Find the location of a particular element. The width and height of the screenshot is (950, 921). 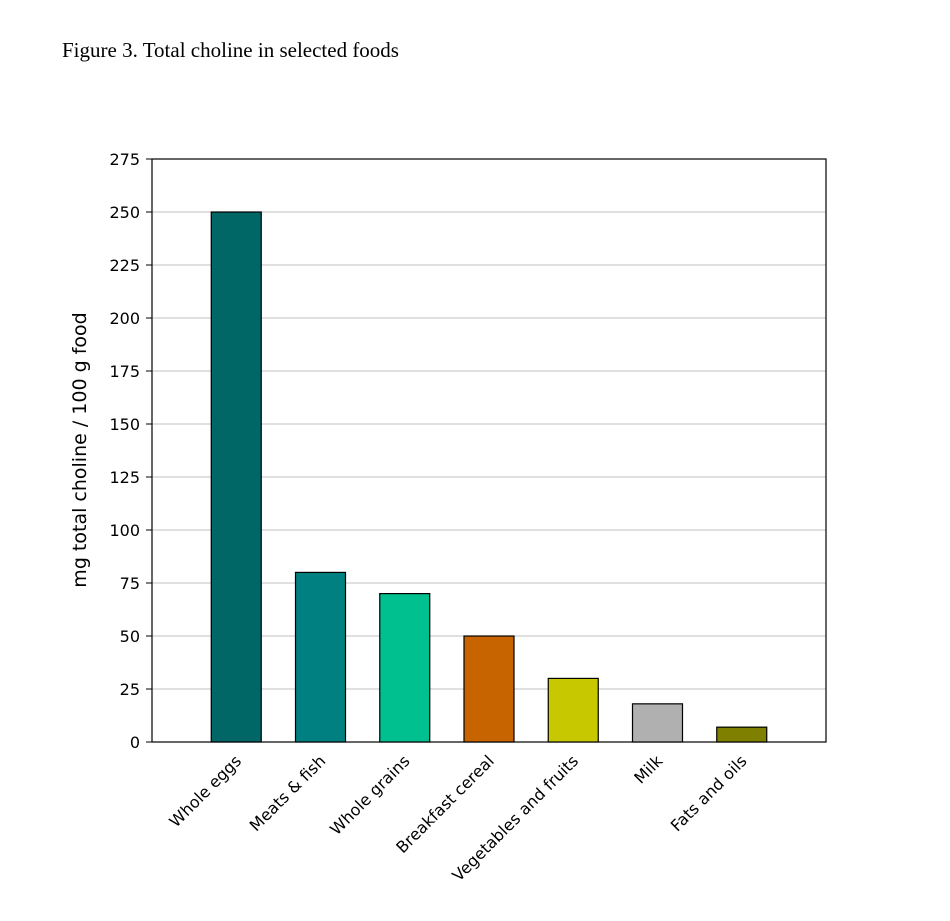

y-tick-label: 0 is located at coordinates (135, 742).